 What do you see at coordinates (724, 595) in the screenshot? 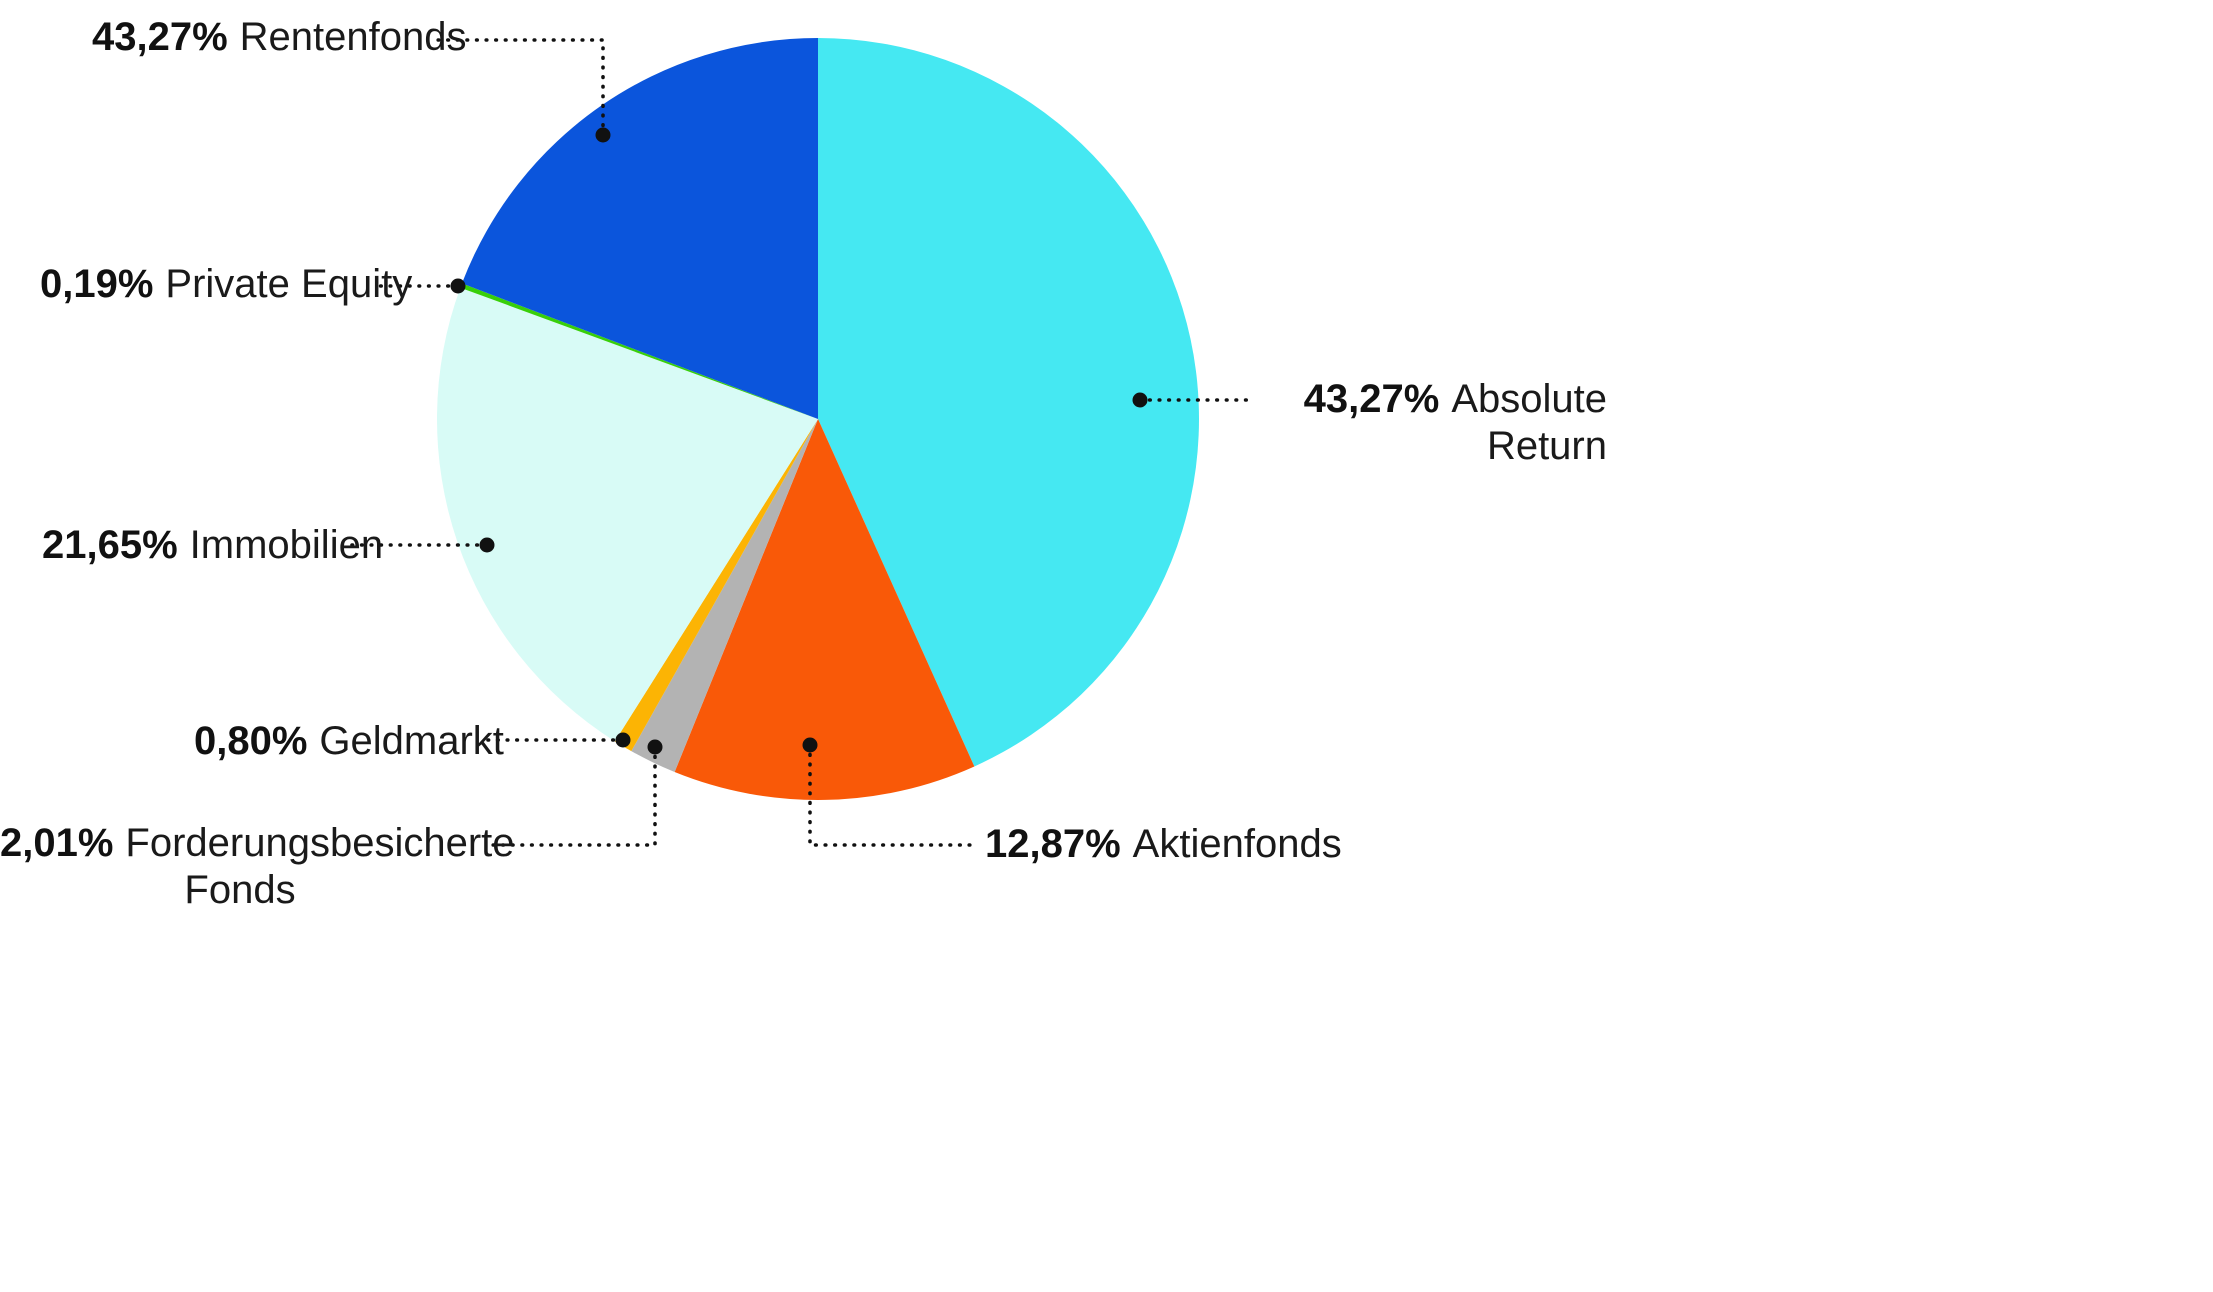
I see `pie-slice-forderungsbesicherte-fonds` at bounding box center [724, 595].